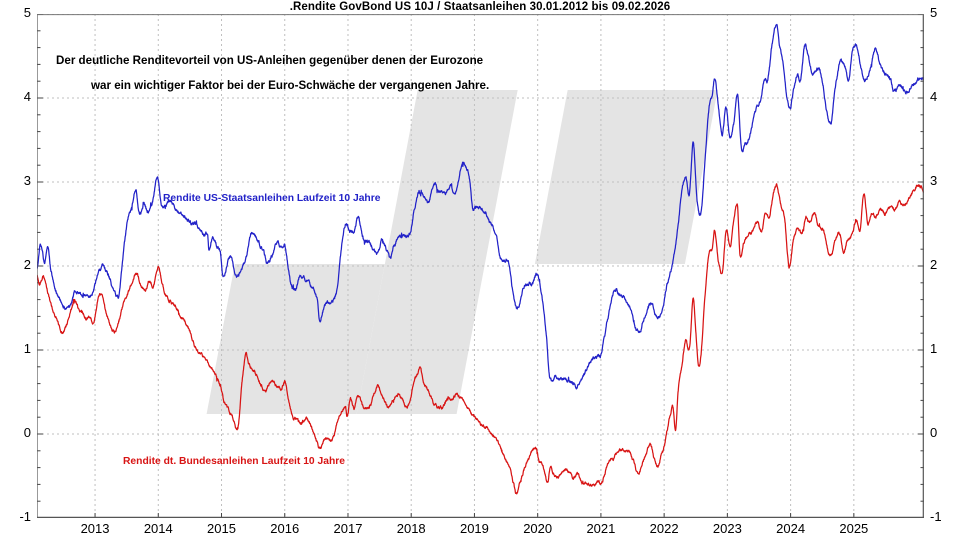 The width and height of the screenshot is (960, 540). What do you see at coordinates (95, 528) in the screenshot?
I see `x-tick-label: 2013` at bounding box center [95, 528].